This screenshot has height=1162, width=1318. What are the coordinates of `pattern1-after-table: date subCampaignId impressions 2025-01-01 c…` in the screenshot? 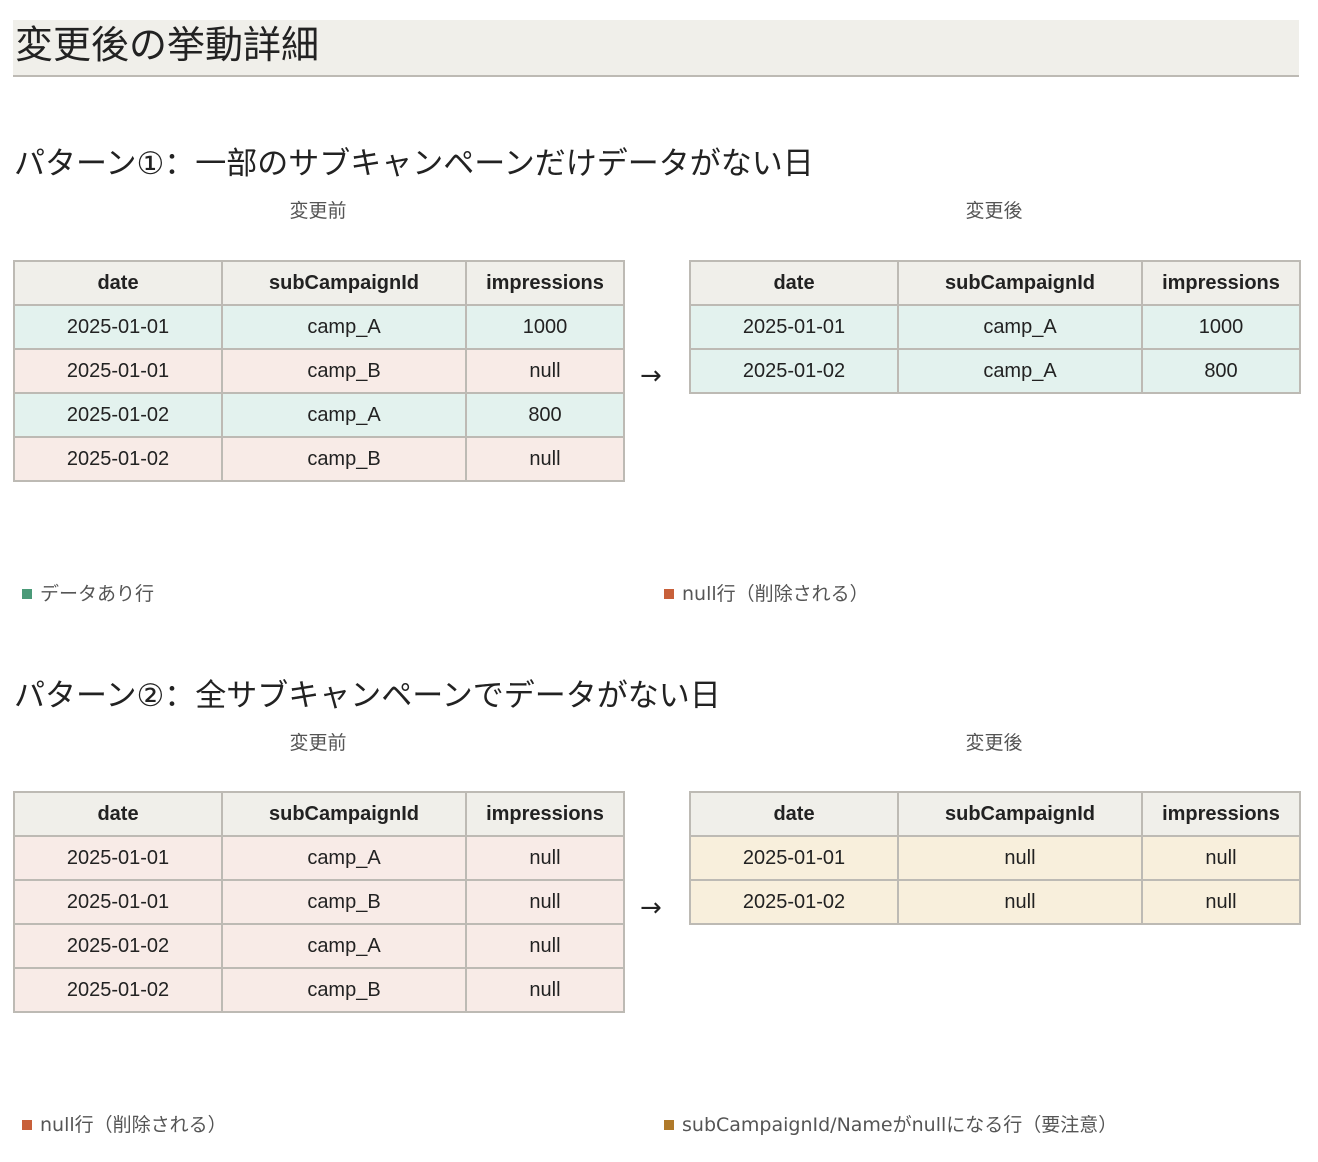 It's located at (995, 327).